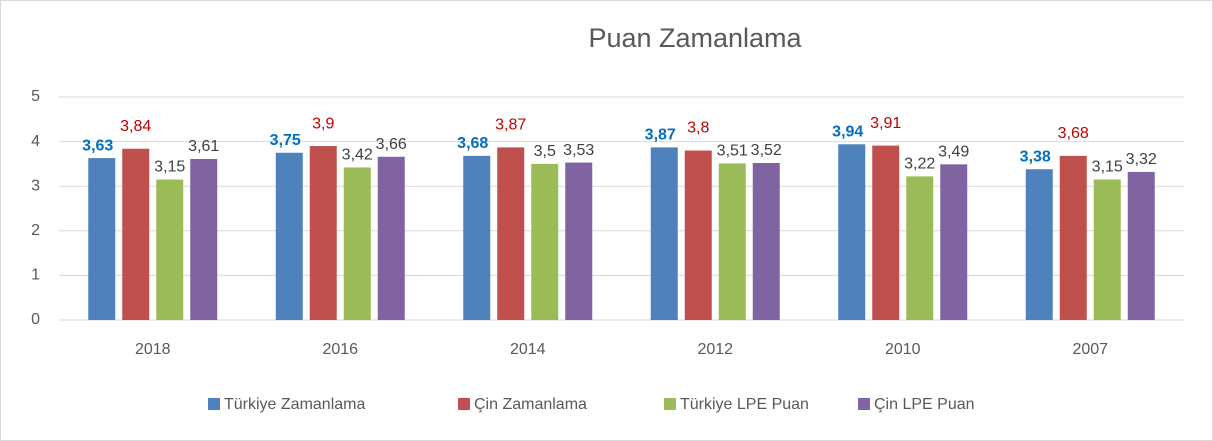 The width and height of the screenshot is (1213, 441). I want to click on data-label: 3,91, so click(885, 123).